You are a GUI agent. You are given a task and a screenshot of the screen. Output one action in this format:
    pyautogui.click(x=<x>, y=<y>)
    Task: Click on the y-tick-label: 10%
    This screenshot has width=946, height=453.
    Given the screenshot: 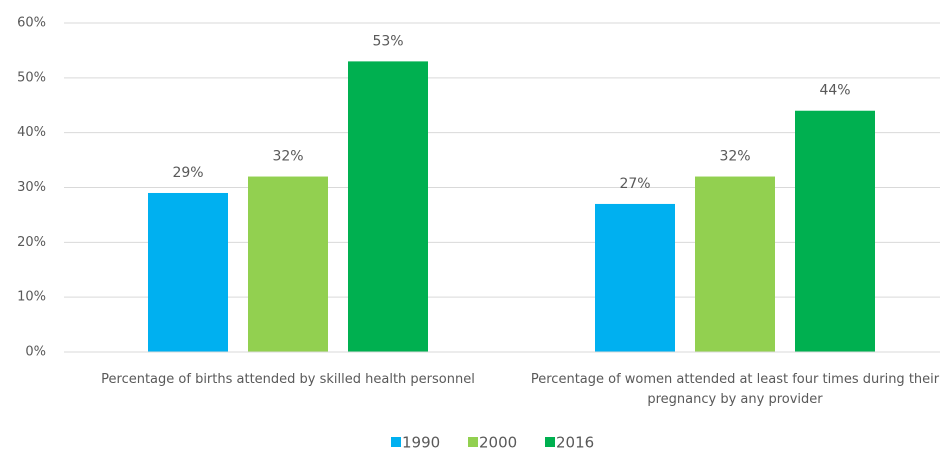 What is the action you would take?
    pyautogui.click(x=31, y=297)
    